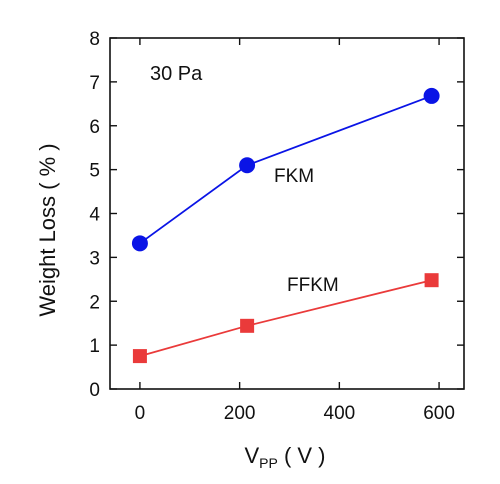 Image resolution: width=500 pixels, height=484 pixels. What do you see at coordinates (302, 455) in the screenshot?
I see `x-axis-title-unit: ( V )` at bounding box center [302, 455].